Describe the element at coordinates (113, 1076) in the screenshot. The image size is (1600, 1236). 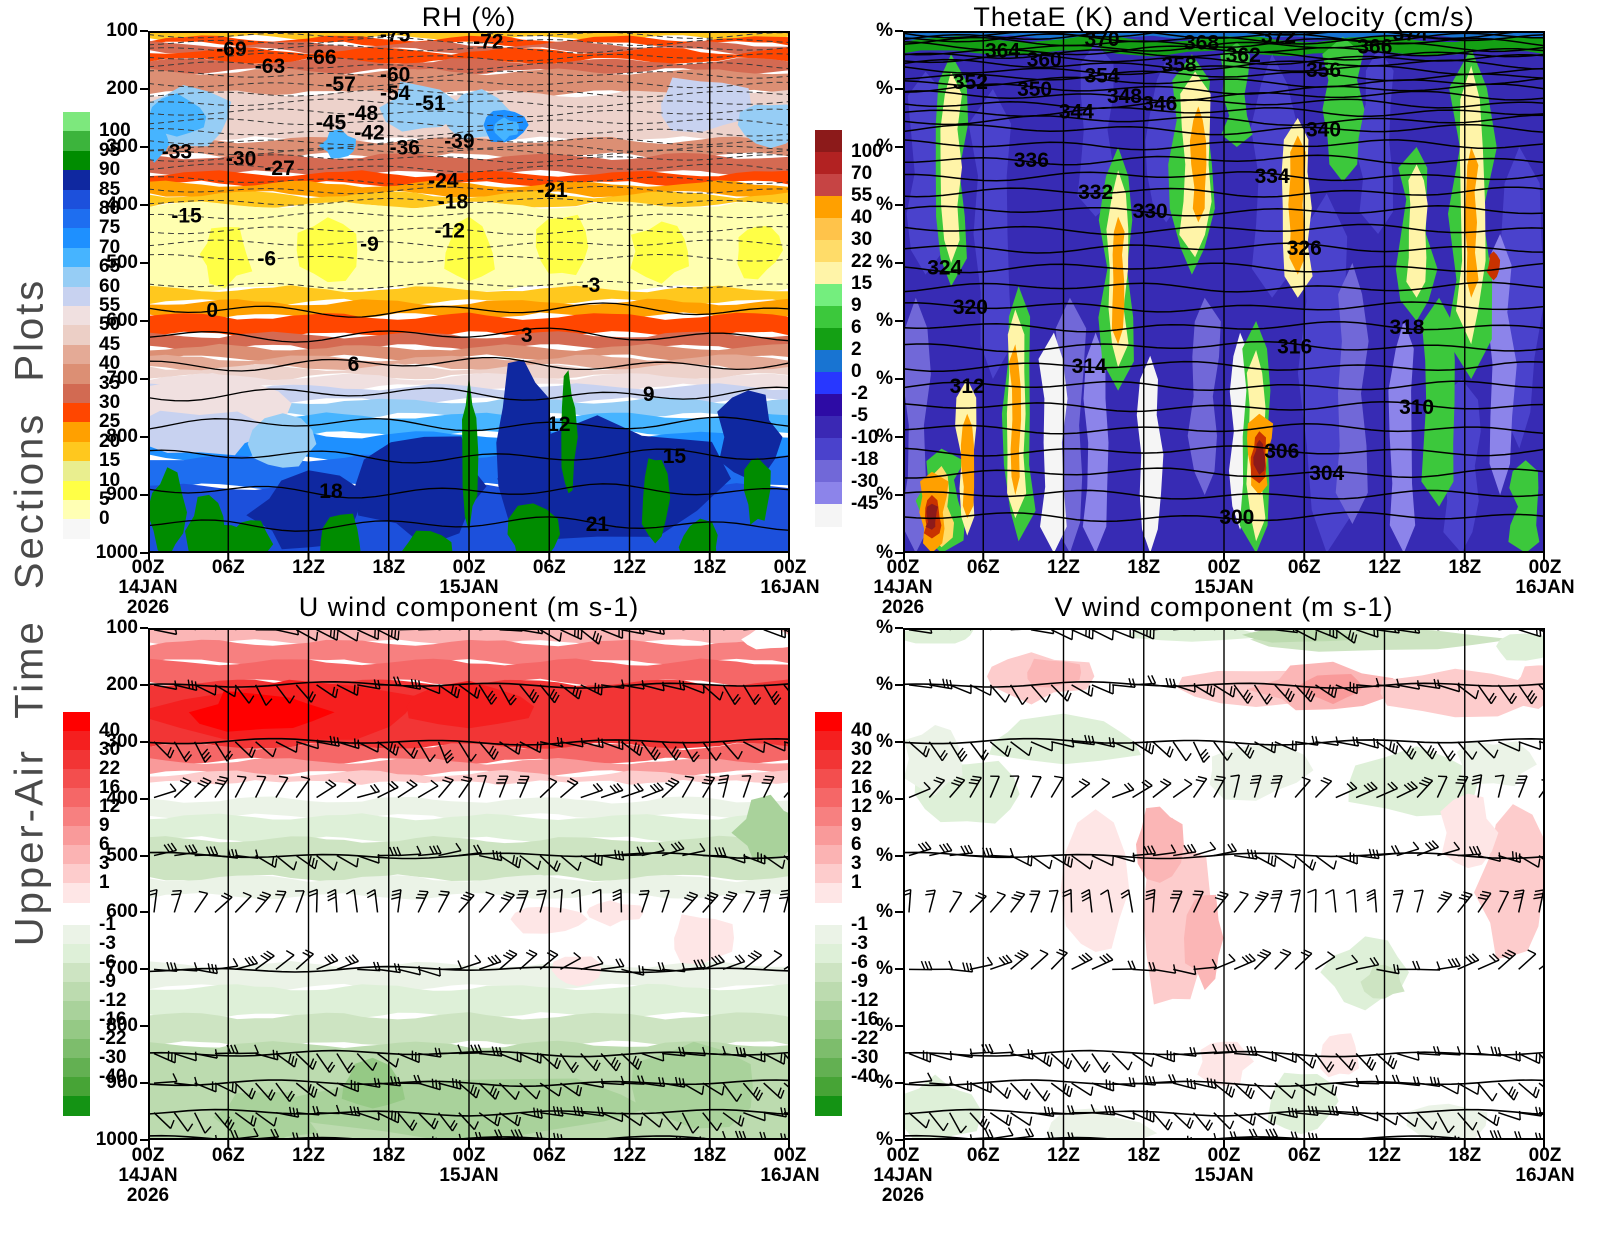
I see `colorbar-tick-label: -40` at that location.